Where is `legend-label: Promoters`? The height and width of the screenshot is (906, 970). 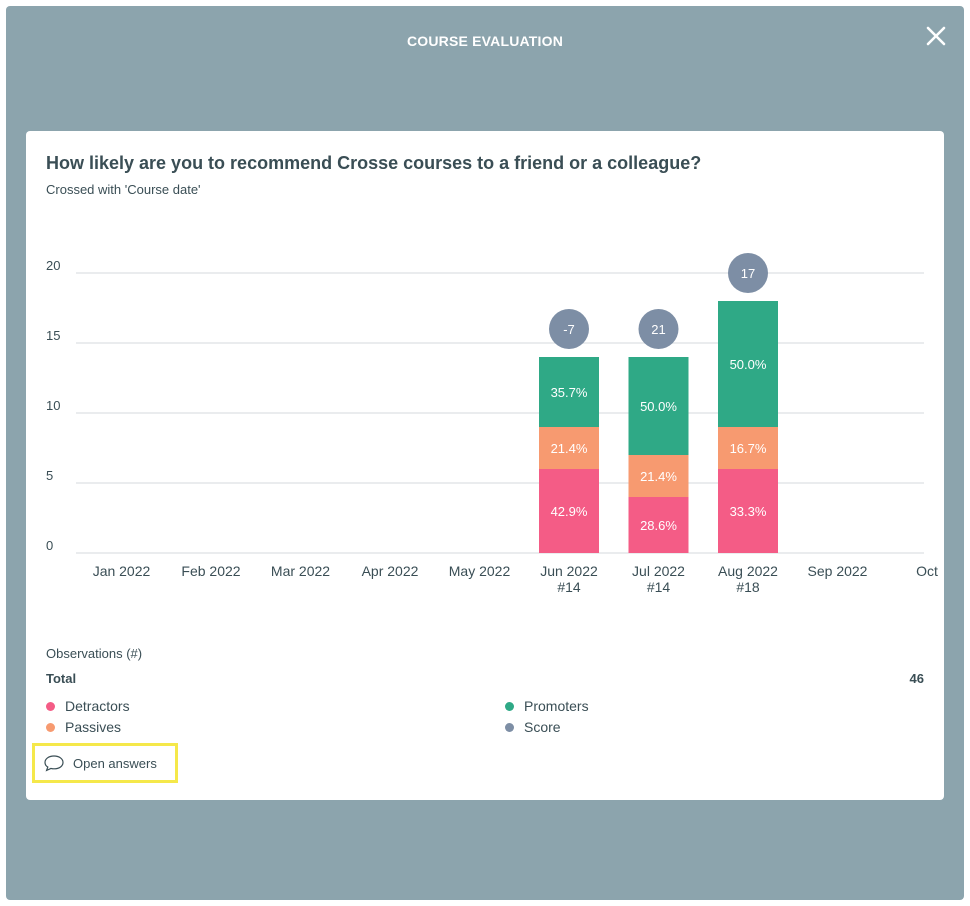 legend-label: Promoters is located at coordinates (556, 706).